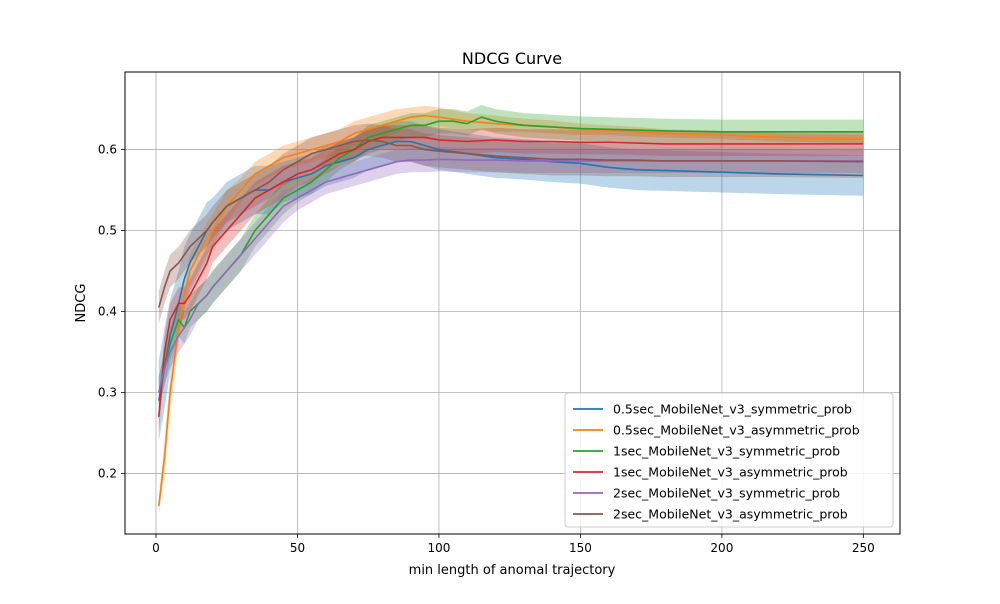 The image size is (1000, 604). What do you see at coordinates (107, 473) in the screenshot?
I see `y-tick-label: 0.2` at bounding box center [107, 473].